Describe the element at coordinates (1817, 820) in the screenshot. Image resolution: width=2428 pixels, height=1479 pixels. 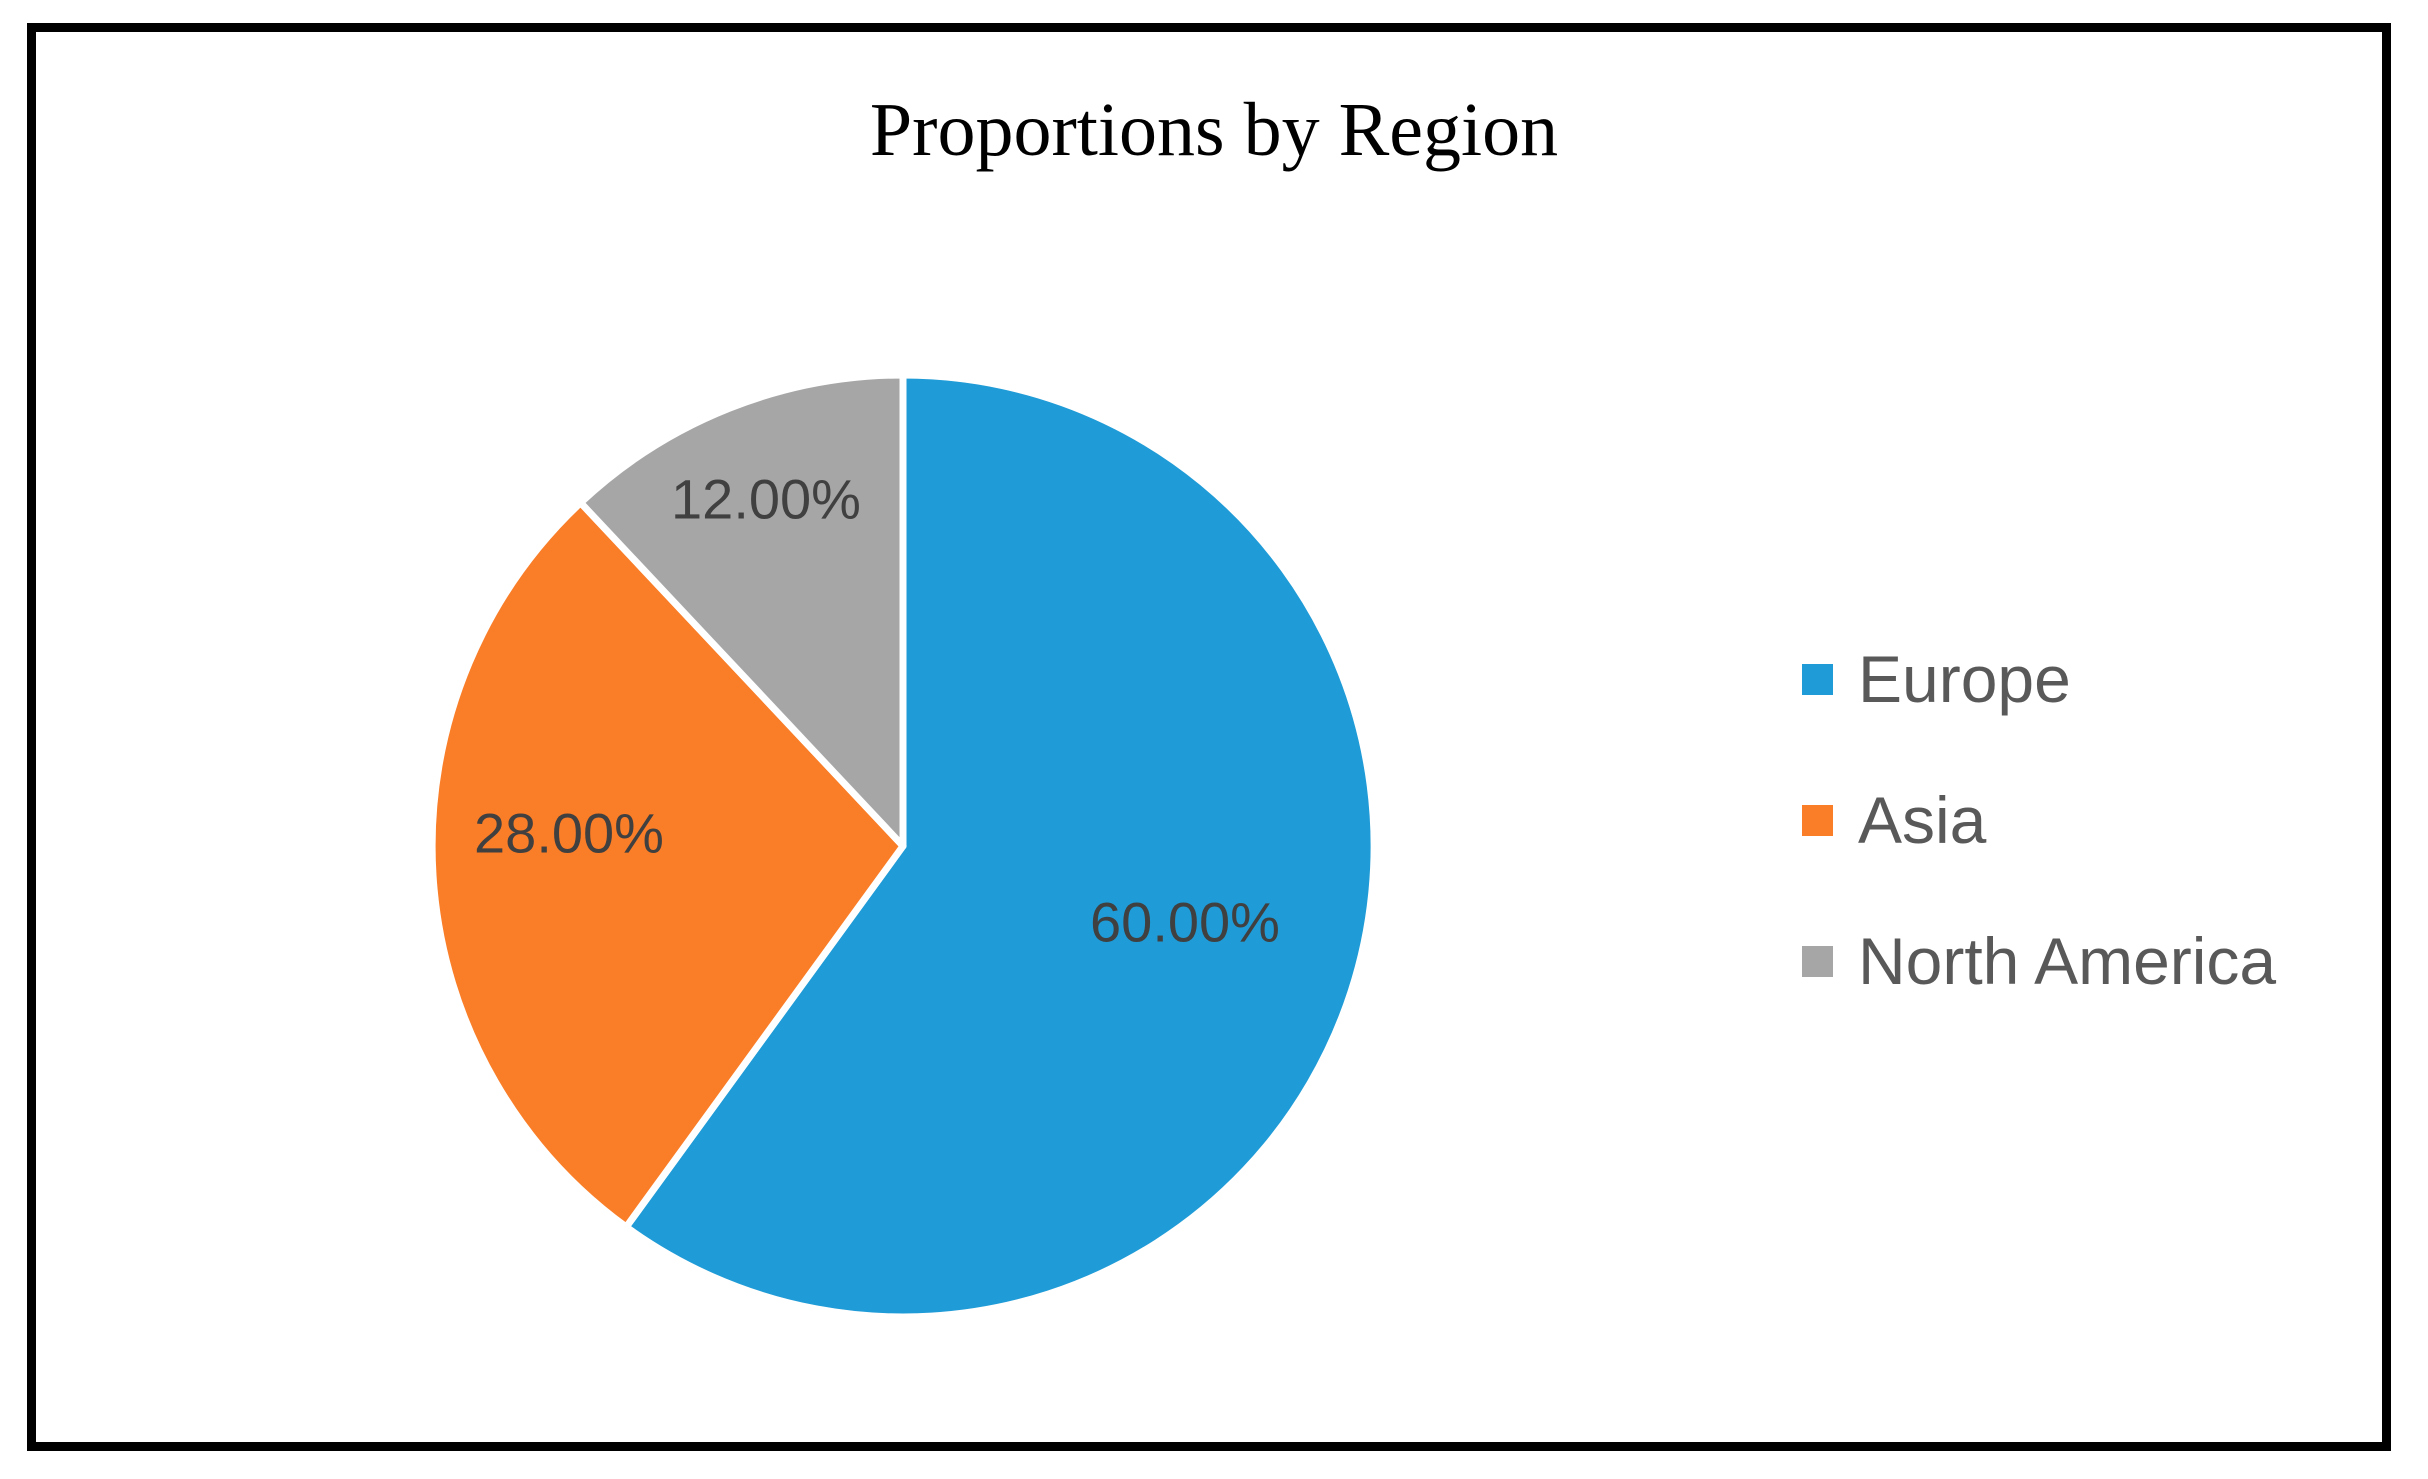
I see `legend-swatch-asia-icon` at that location.